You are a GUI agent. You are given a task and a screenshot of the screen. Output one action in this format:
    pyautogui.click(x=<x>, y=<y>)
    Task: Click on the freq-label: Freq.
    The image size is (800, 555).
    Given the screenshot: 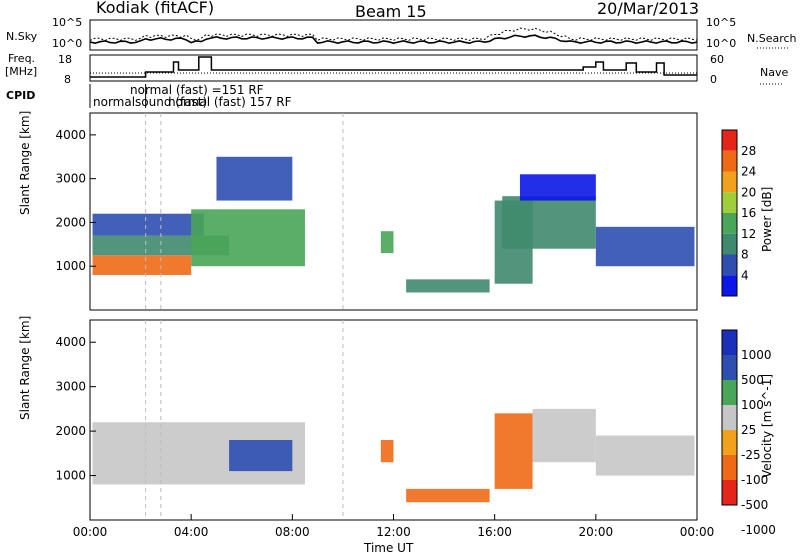 What is the action you would take?
    pyautogui.click(x=22, y=58)
    